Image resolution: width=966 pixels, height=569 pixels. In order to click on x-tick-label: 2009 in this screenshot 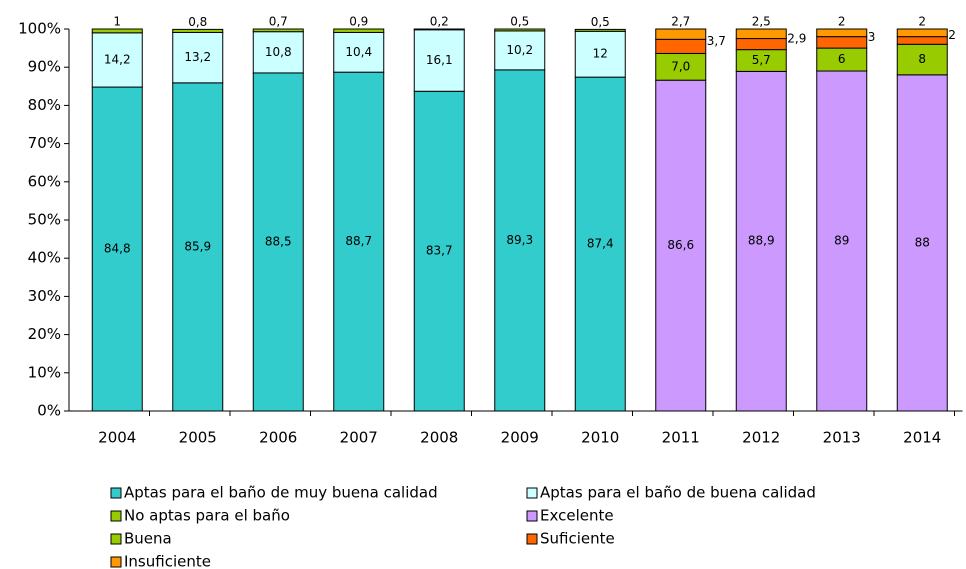, I will do `click(520, 438)`.